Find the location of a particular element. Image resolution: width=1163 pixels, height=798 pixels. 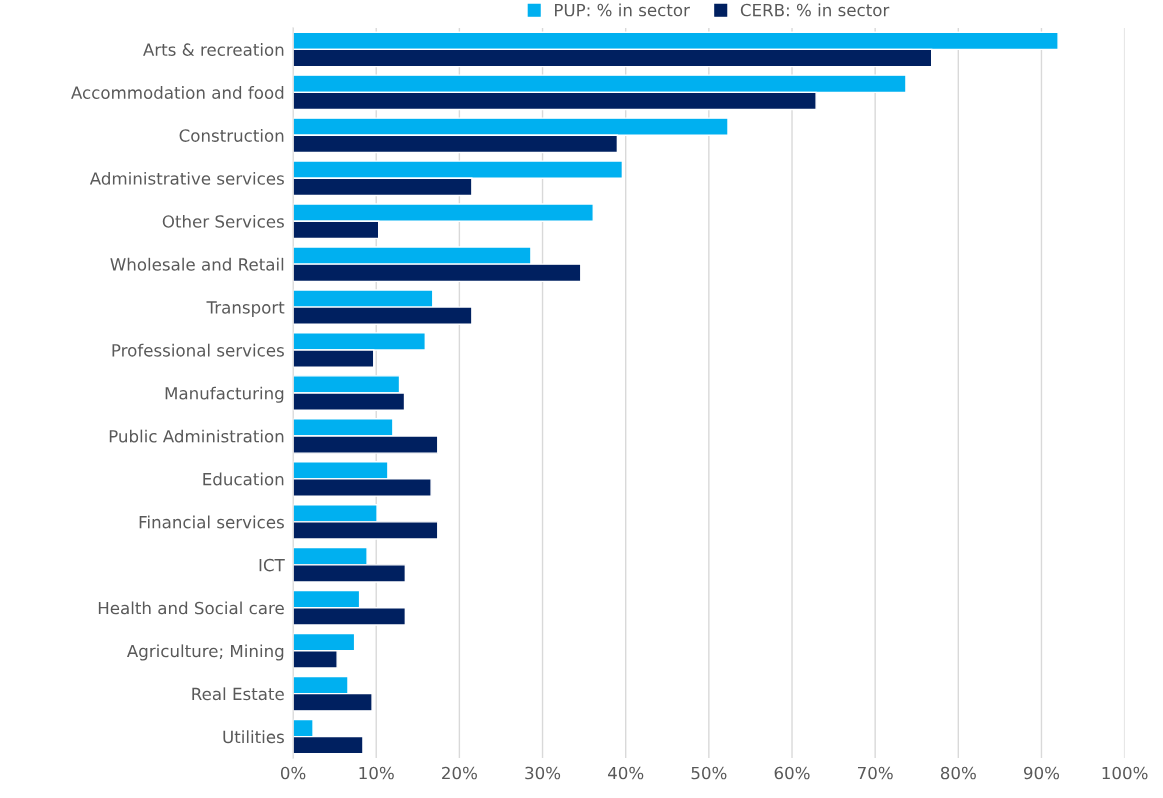

x-tick-label: 50% is located at coordinates (709, 773).